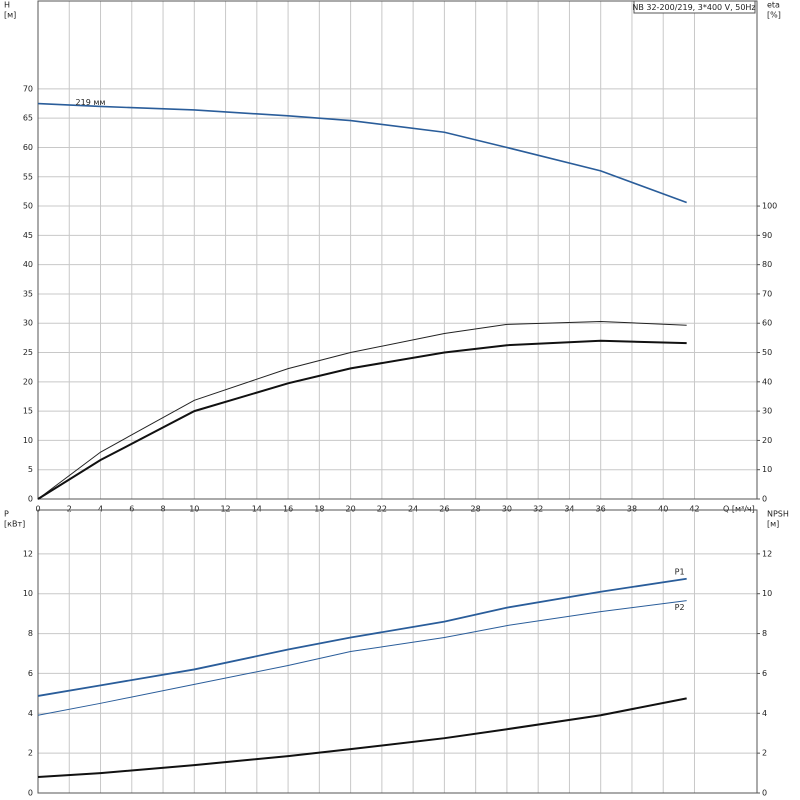 The height and width of the screenshot is (800, 800). What do you see at coordinates (739, 509) in the screenshot?
I see `x-axis-label: Q [м³/ч]` at bounding box center [739, 509].